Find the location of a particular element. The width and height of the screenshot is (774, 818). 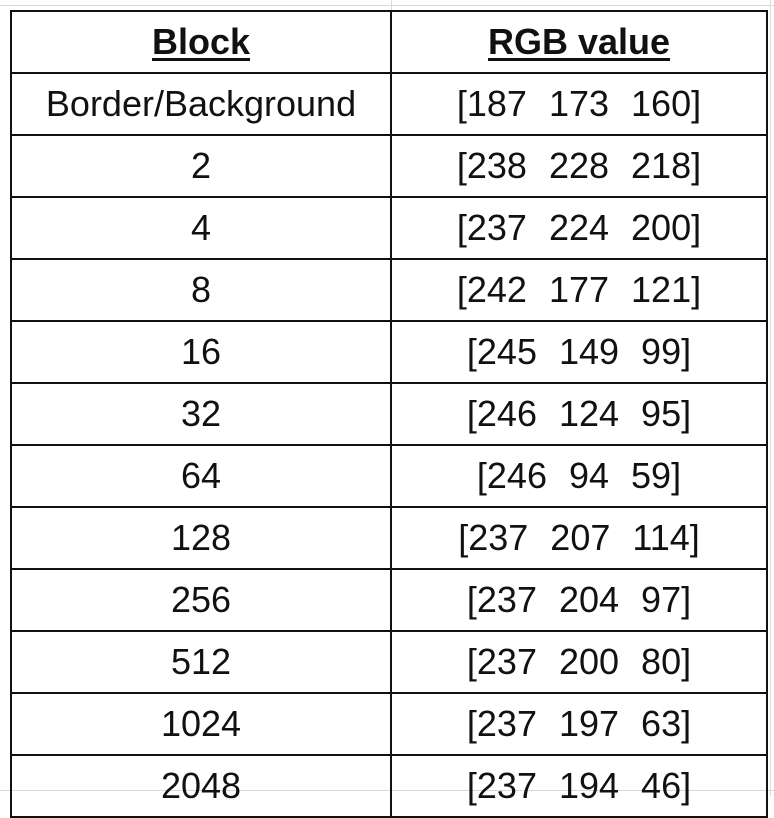

table-row: 16 [245 149 99] is located at coordinates (389, 352).